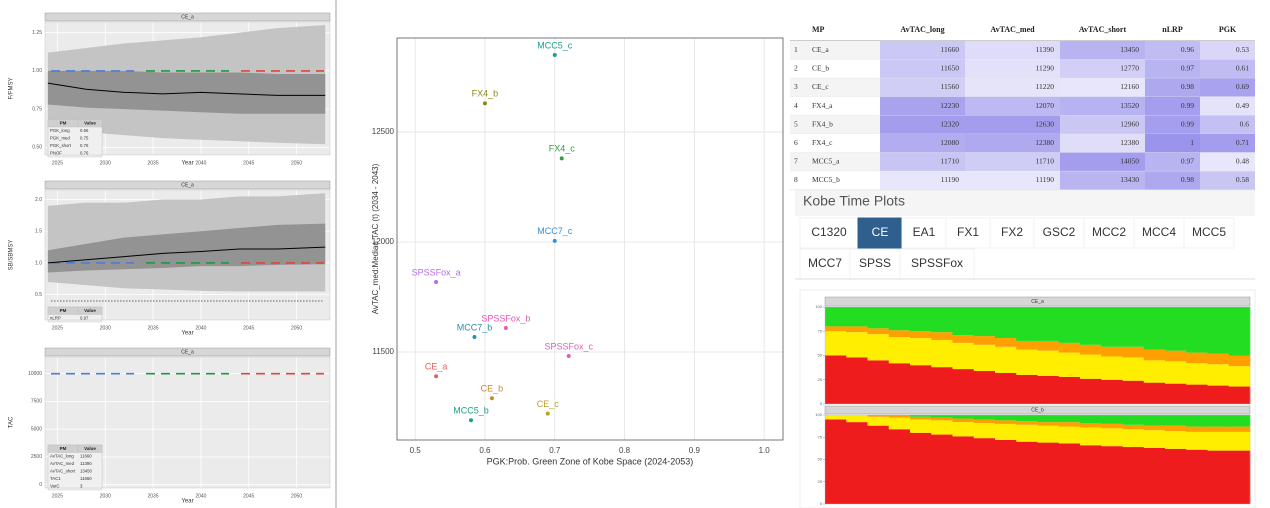 The width and height of the screenshot is (1270, 508). I want to click on y-tick-label: 25, so click(820, 481).